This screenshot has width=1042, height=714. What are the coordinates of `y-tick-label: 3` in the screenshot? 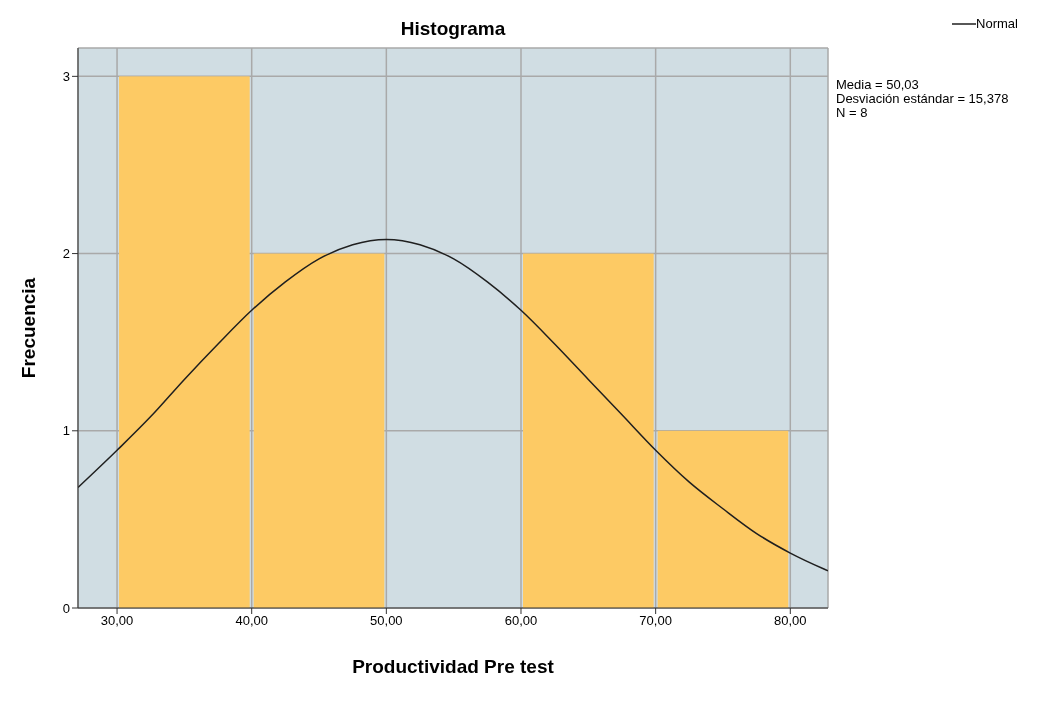 It's located at (66, 76).